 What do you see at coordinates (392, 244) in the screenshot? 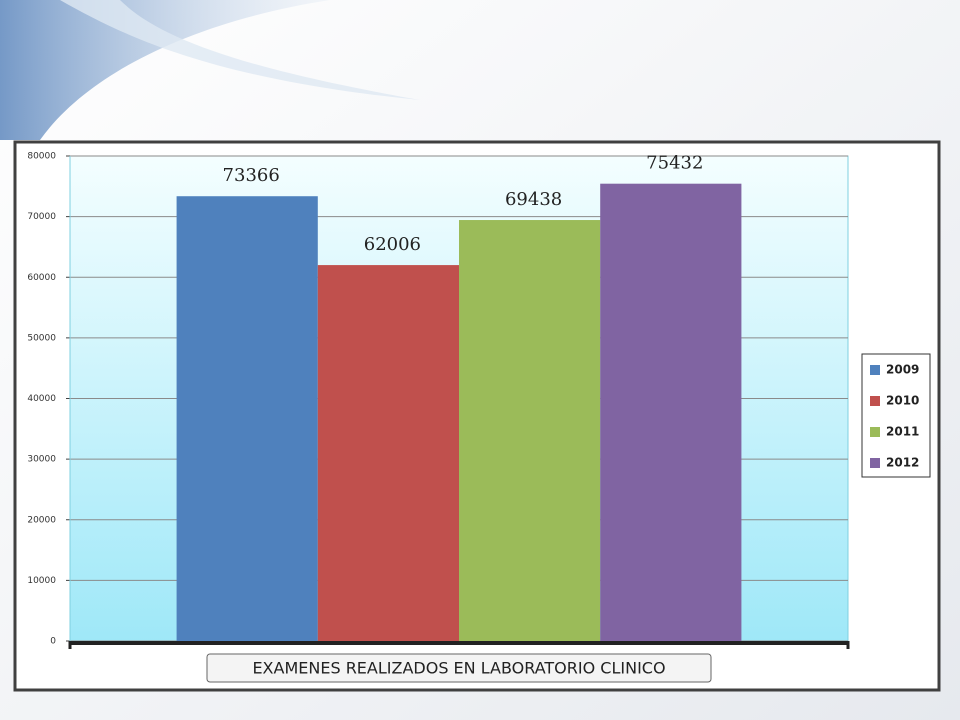
I see `data-label: 62006` at bounding box center [392, 244].